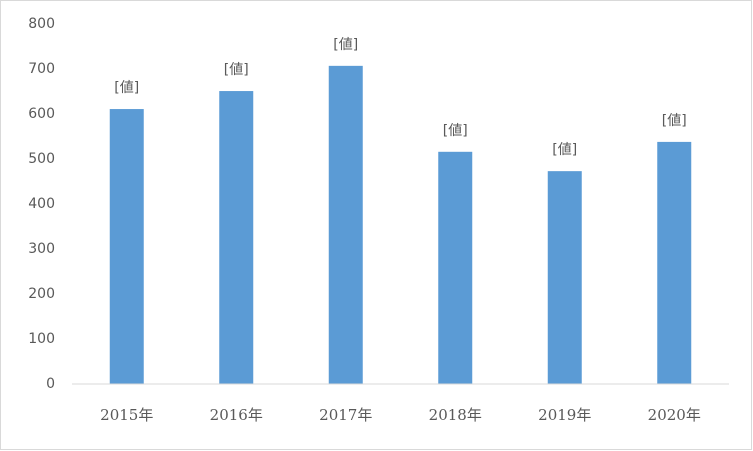 This screenshot has width=753, height=451. What do you see at coordinates (345, 415) in the screenshot?
I see `x-tick-label: 2017年` at bounding box center [345, 415].